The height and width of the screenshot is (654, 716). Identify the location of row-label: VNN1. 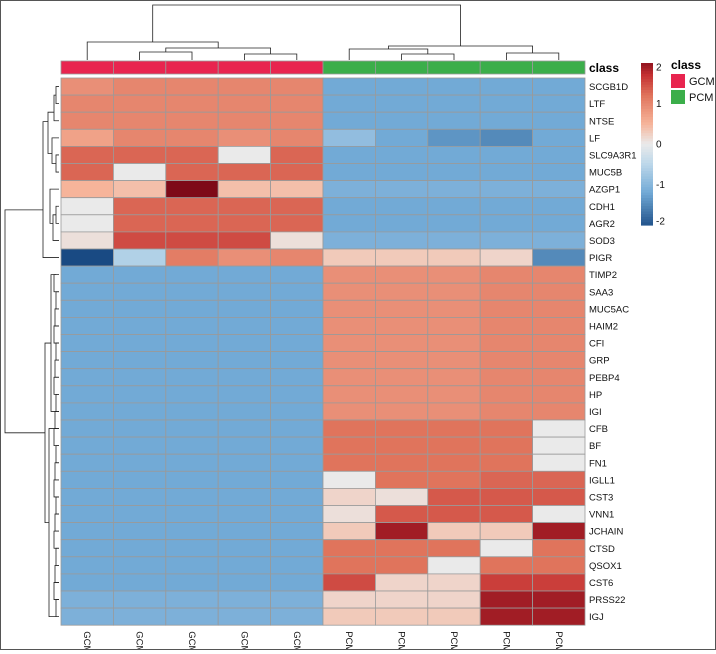
(601, 515).